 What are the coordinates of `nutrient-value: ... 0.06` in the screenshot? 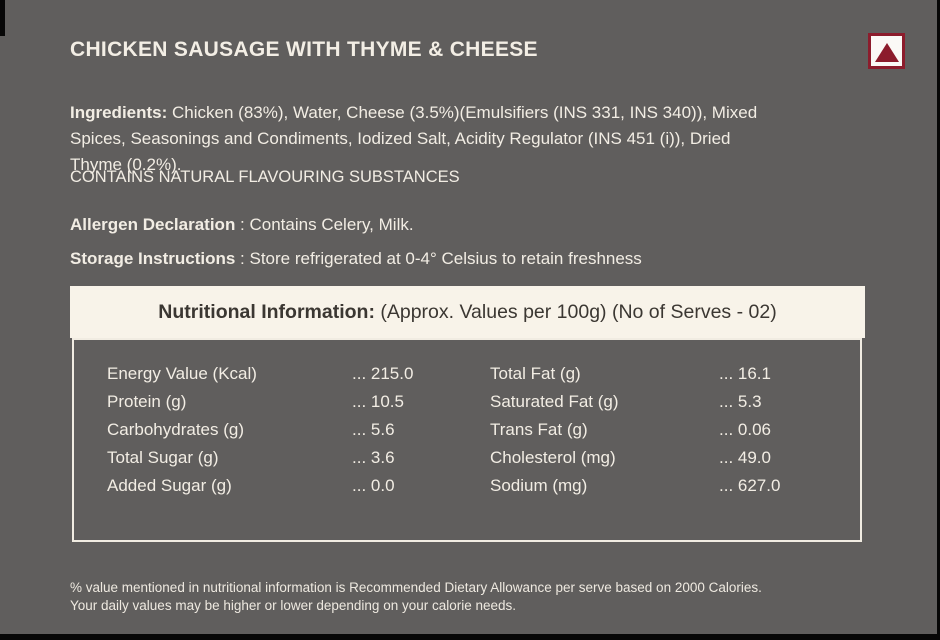 It's located at (745, 429).